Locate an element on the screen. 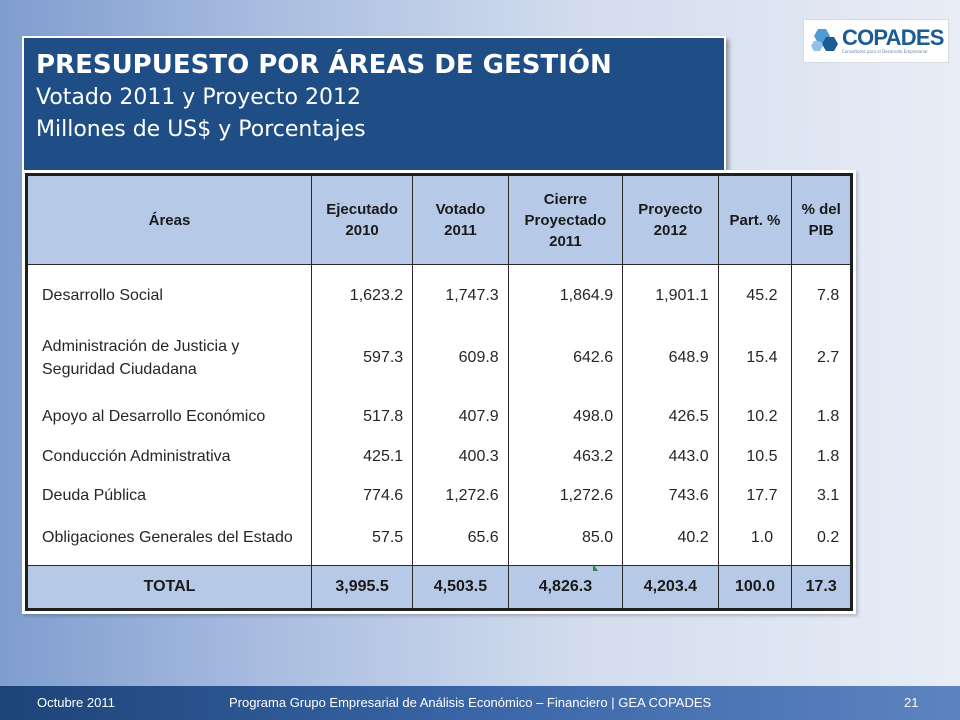 This screenshot has width=960, height=720. header-cierre-proyectado-2011: Cierre Proyectado 2011 is located at coordinates (565, 219).